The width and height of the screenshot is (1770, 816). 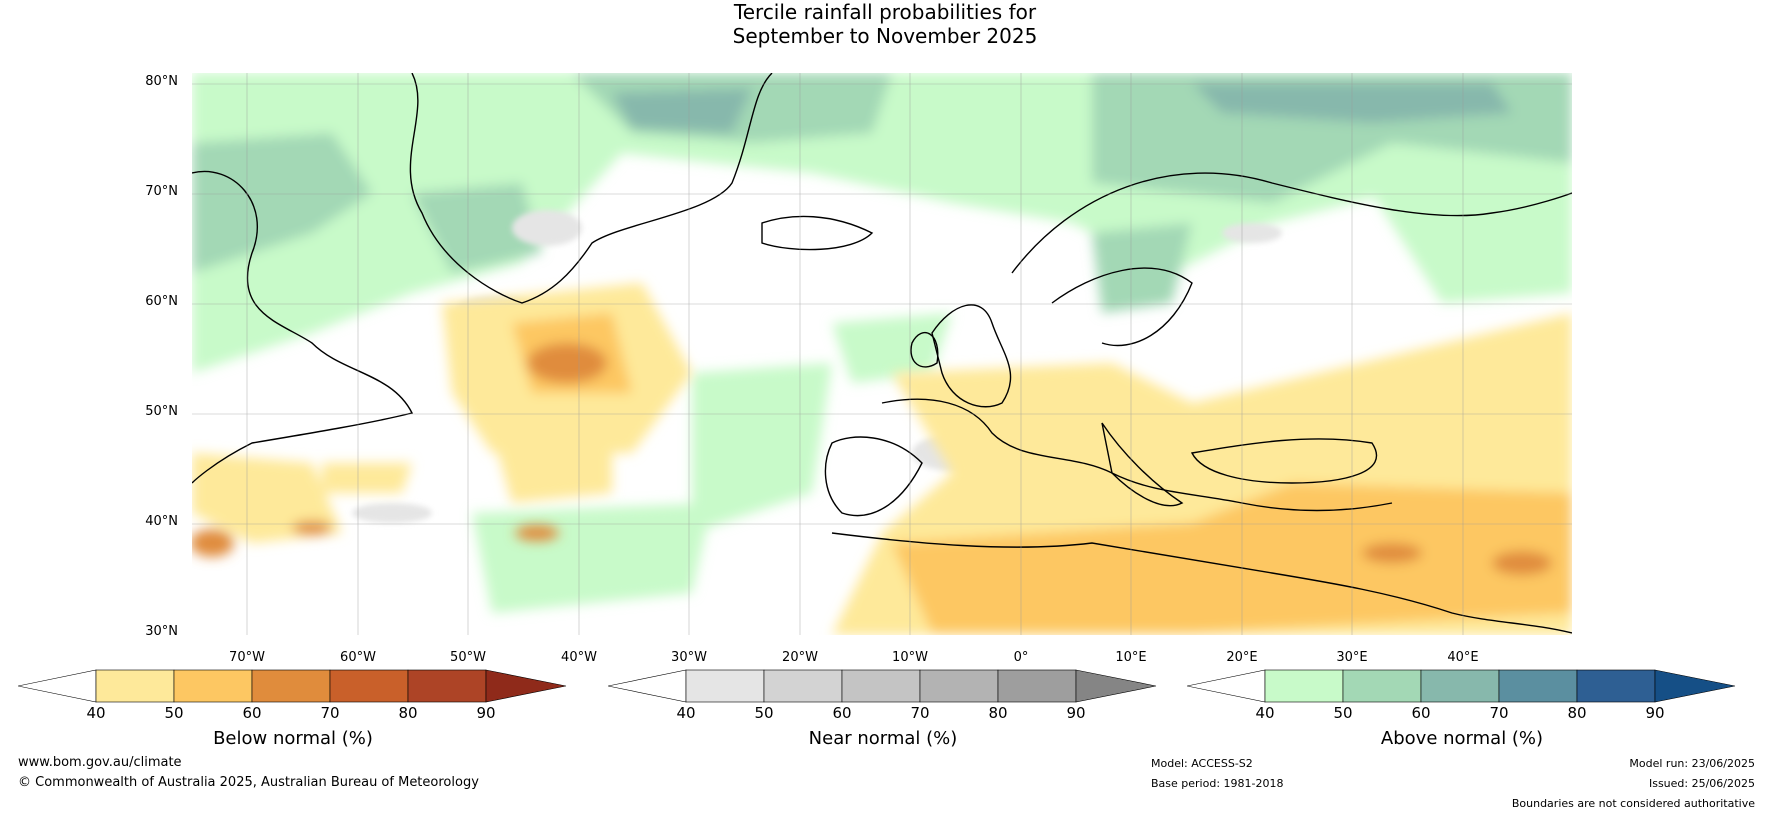 I want to click on colorbar-label: Below normal (%), so click(x=293, y=738).